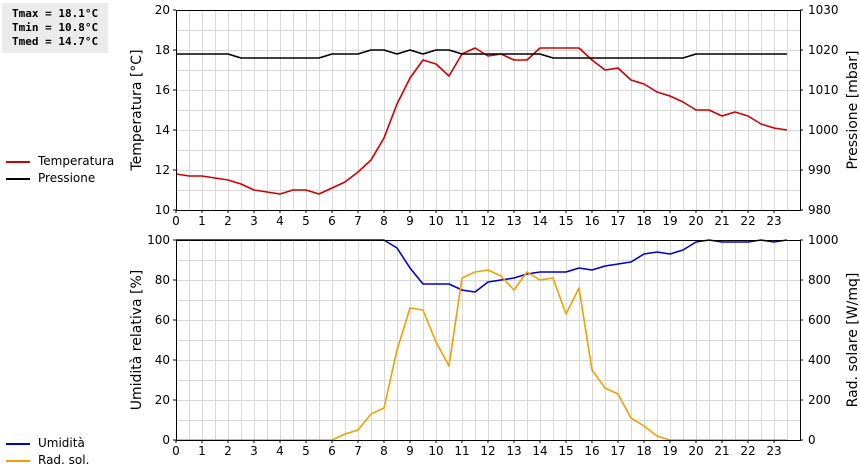 The height and width of the screenshot is (470, 860). I want to click on legend-label-umidita: Umidità, so click(61, 443).